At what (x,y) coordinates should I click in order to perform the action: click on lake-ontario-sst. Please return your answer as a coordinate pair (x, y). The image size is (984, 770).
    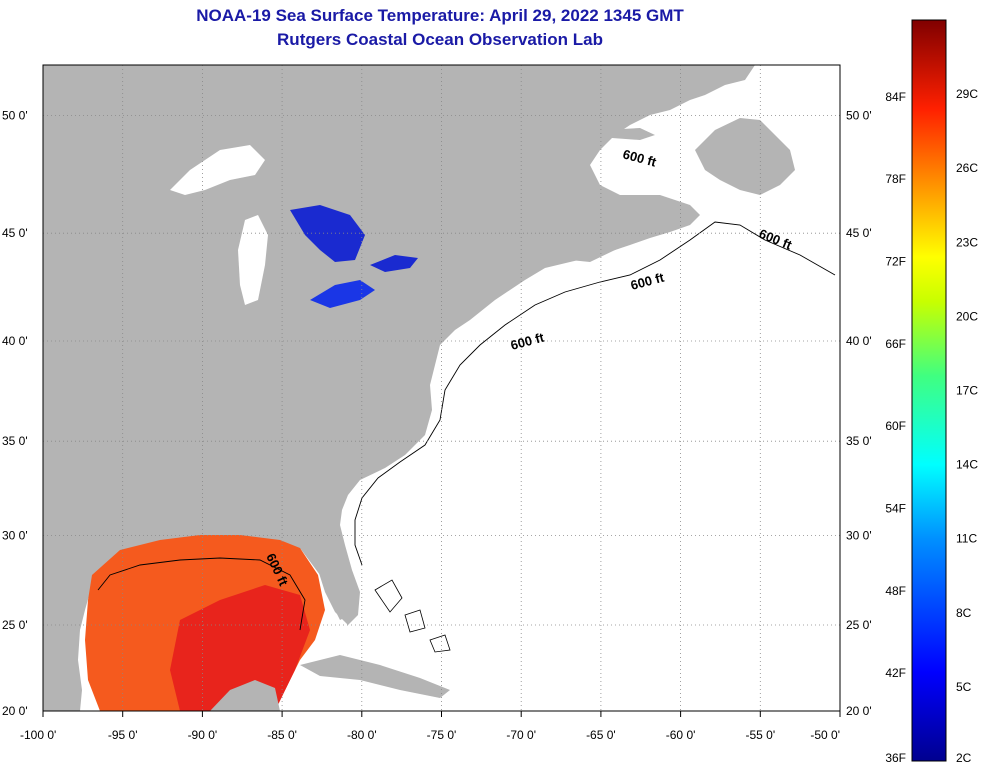
    Looking at the image, I should click on (394, 263).